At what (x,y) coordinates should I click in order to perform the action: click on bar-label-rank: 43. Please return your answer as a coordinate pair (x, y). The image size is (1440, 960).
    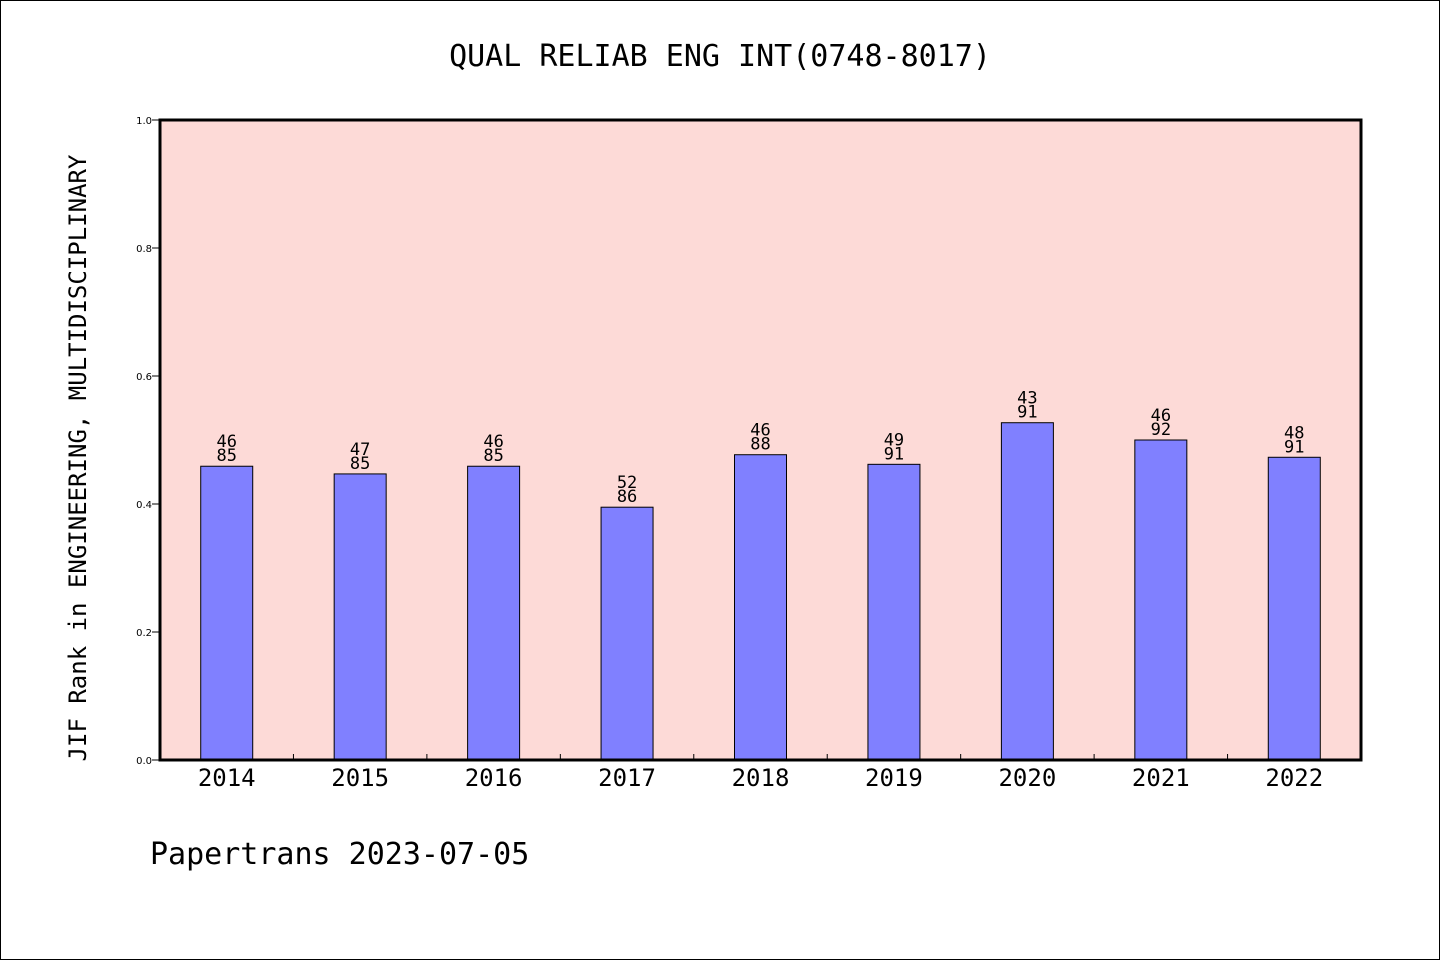
    Looking at the image, I should click on (1027, 399).